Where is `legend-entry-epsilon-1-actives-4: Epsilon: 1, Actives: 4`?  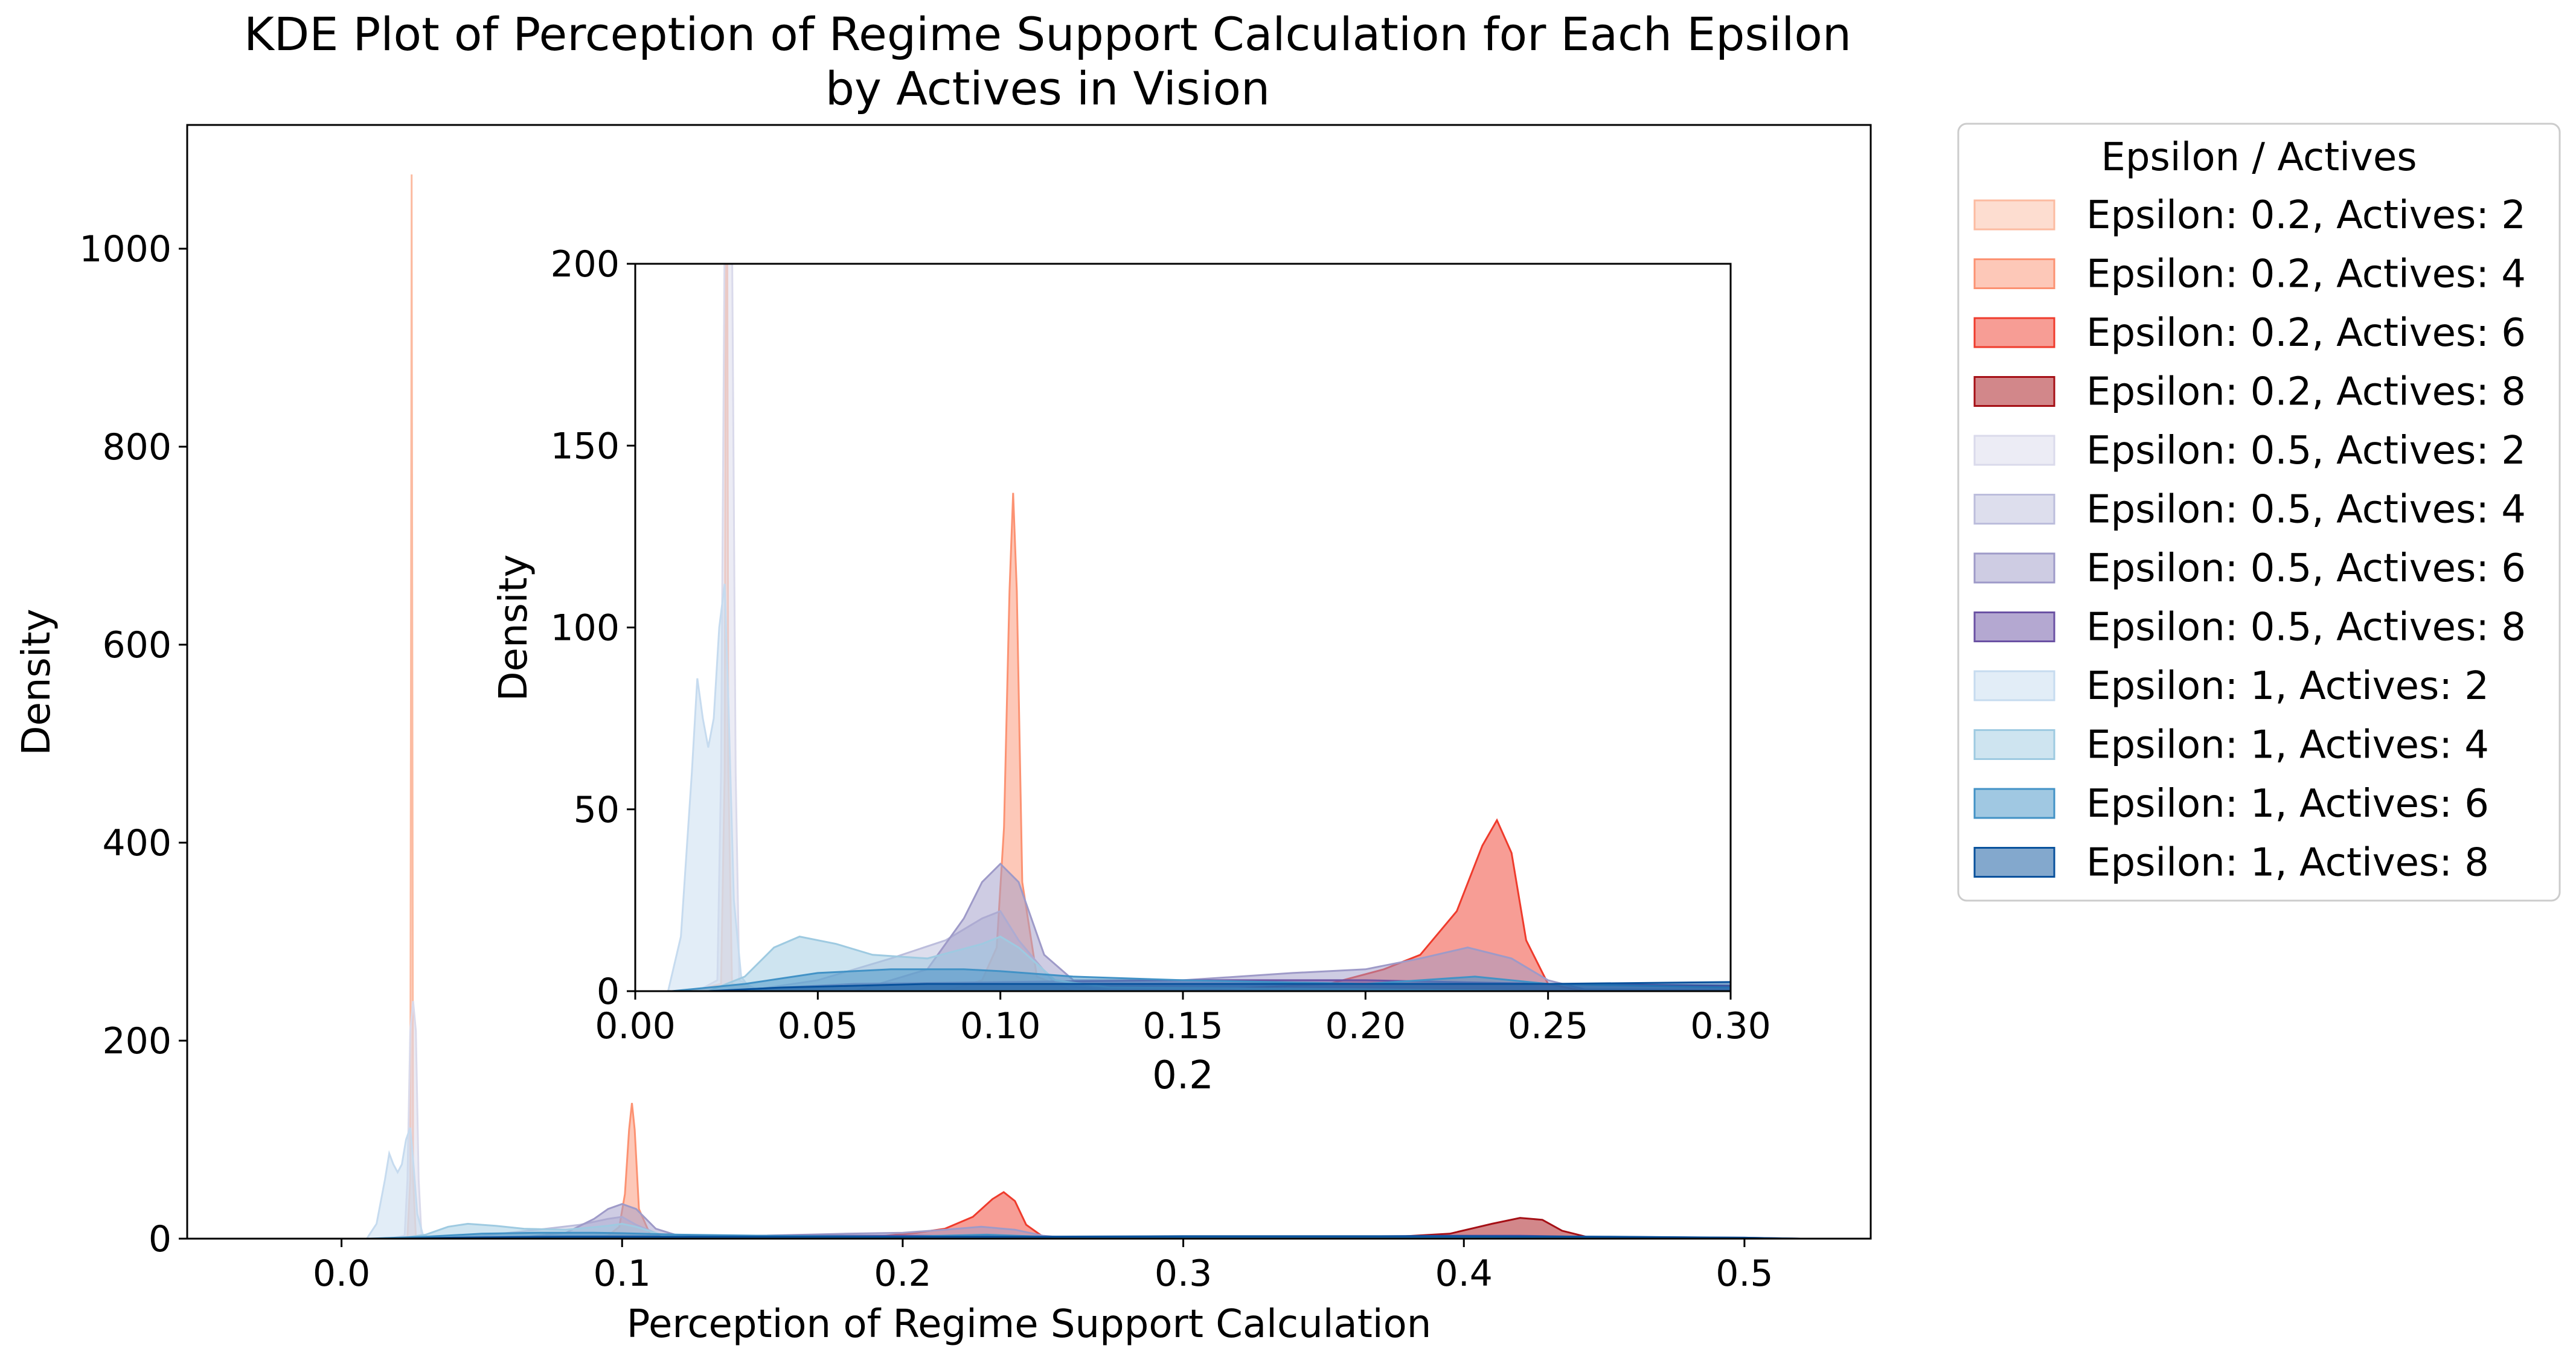
legend-entry-epsilon-1-actives-4: Epsilon: 1, Actives: 4 is located at coordinates (2231, 745).